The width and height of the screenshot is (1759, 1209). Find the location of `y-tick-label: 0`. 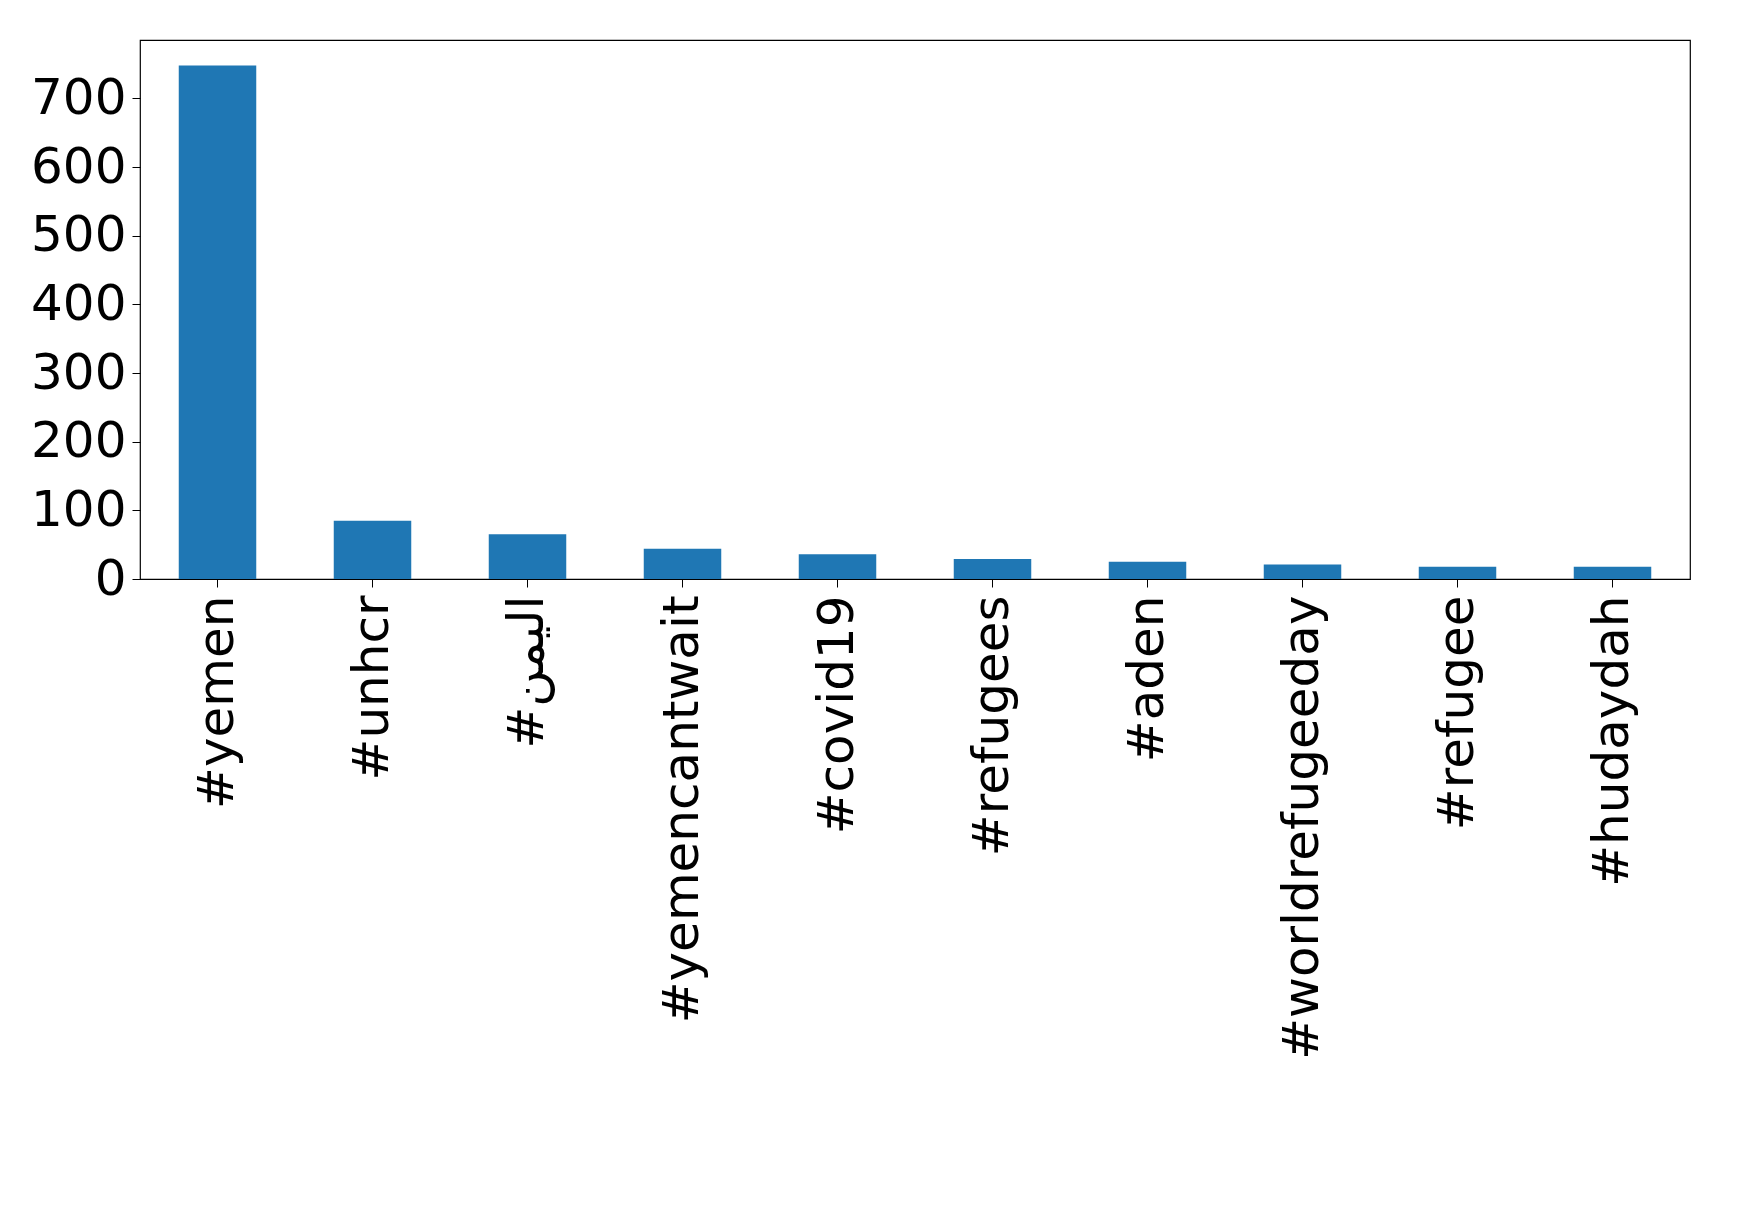

y-tick-label: 0 is located at coordinates (110, 577).